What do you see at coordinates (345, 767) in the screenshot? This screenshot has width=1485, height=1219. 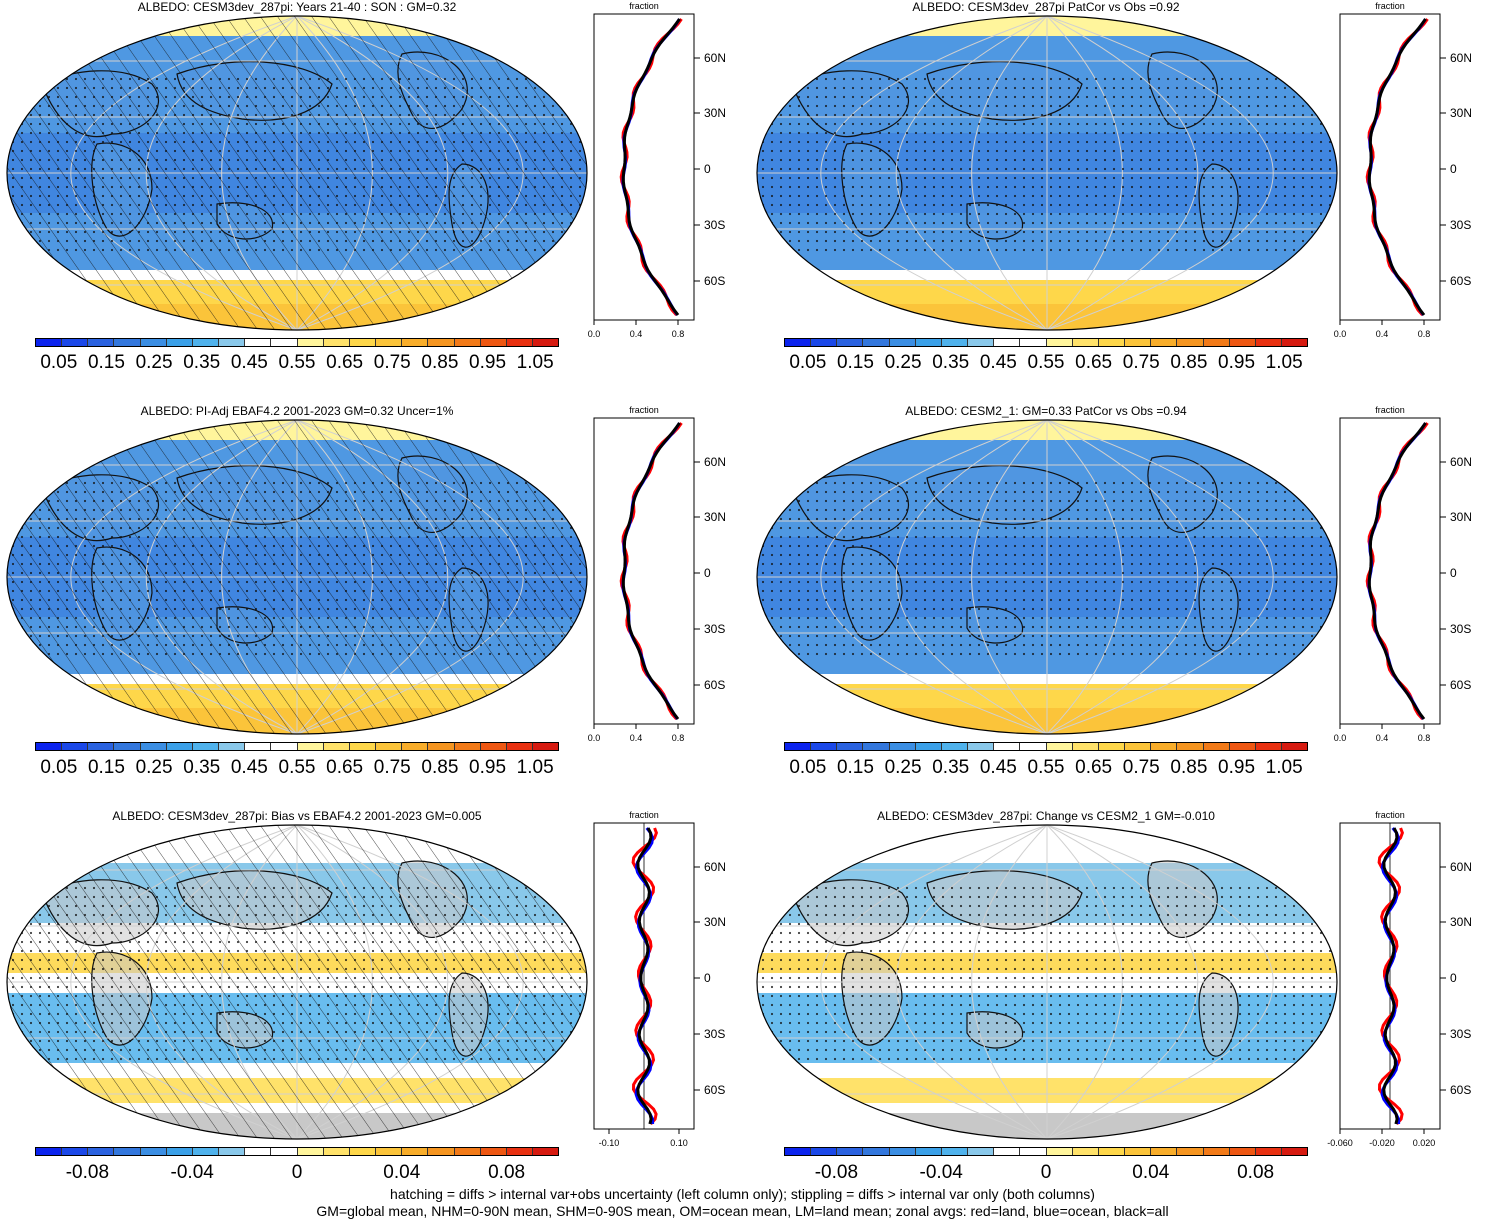 I see `colorbar-tick-label: 0.65` at bounding box center [345, 767].